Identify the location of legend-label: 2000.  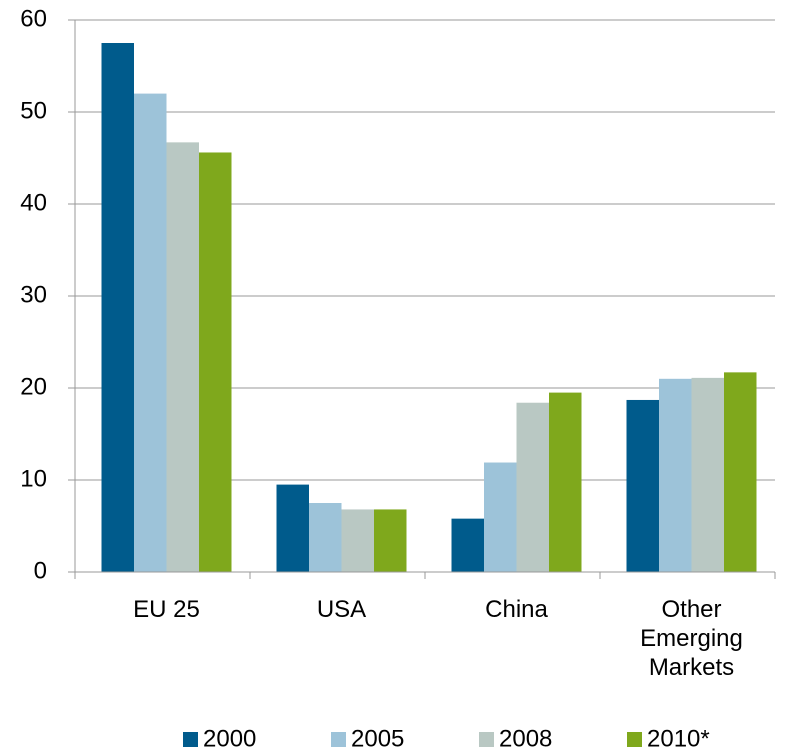
(229, 738).